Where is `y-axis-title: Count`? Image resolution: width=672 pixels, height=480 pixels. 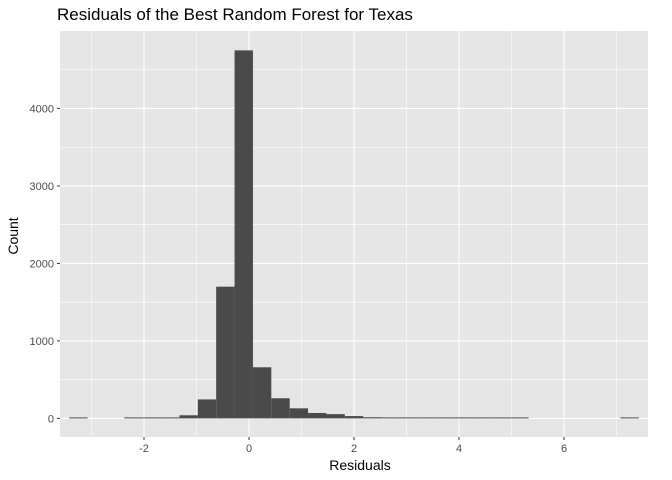 y-axis-title: Count is located at coordinates (13, 235).